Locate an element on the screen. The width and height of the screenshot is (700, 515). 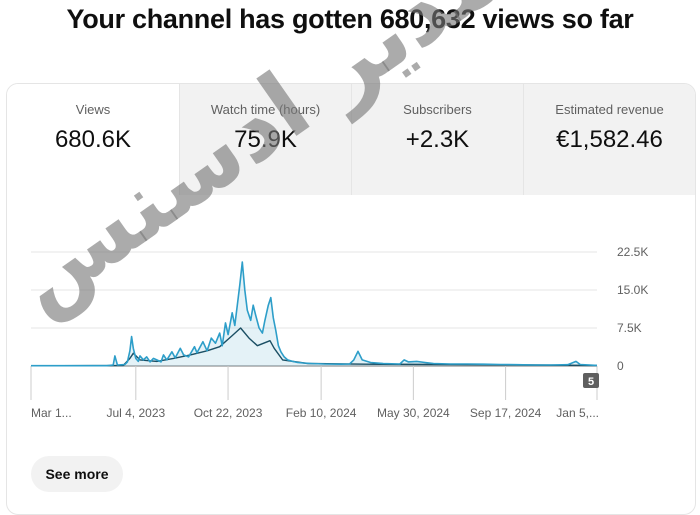
tab-estimated-revenue: Estimated revenue €1,582.46 is located at coordinates (609, 139).